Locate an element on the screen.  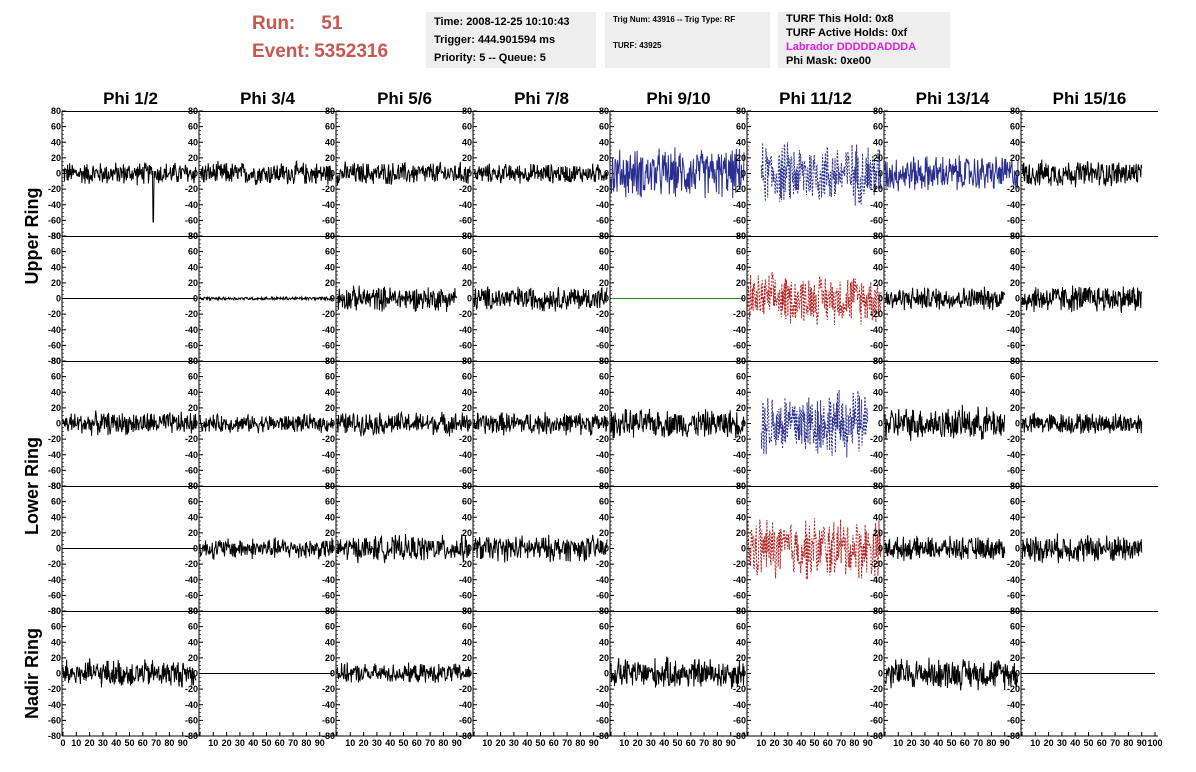
ring-label: Nadir Ring is located at coordinates (32, 673).